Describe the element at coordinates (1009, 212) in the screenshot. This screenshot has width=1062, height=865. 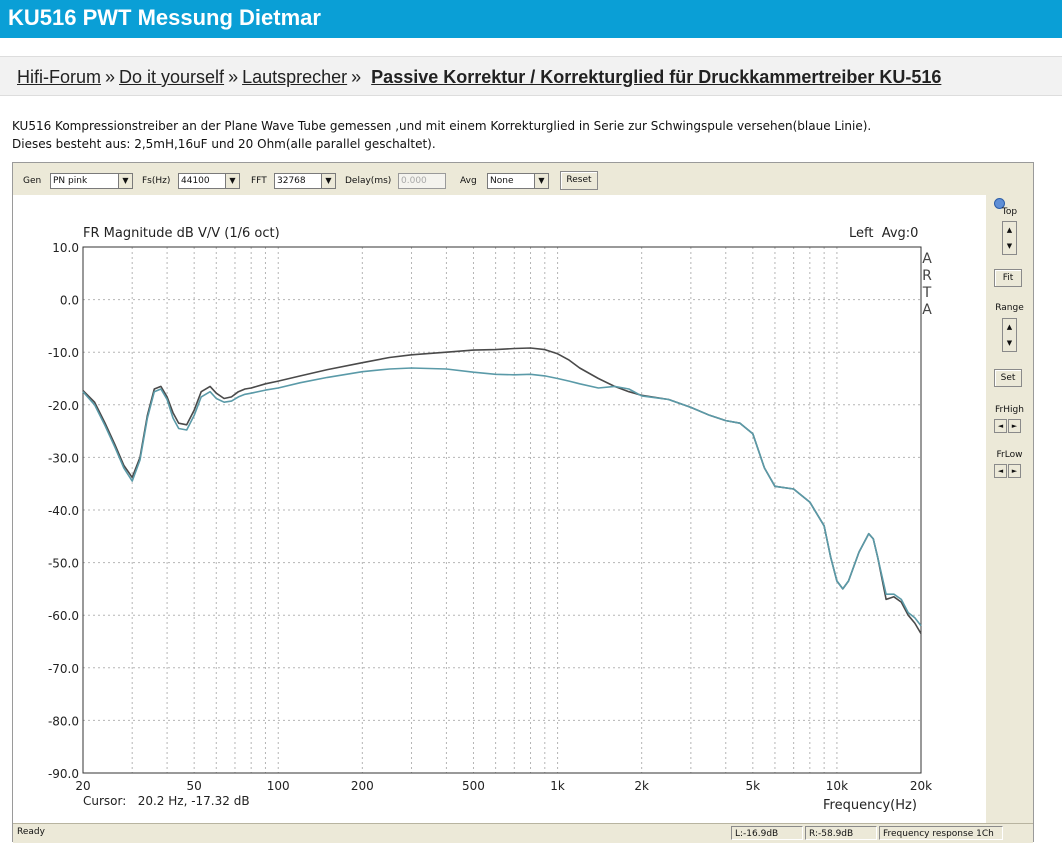
I see `top-label: Top` at that location.